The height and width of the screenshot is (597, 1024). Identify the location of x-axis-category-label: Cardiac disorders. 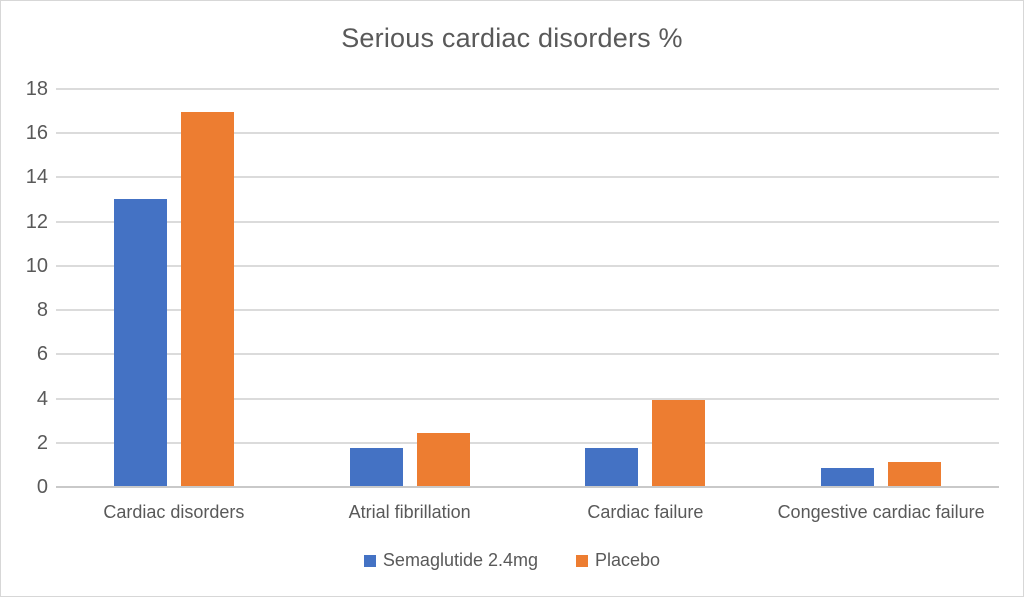
(174, 512).